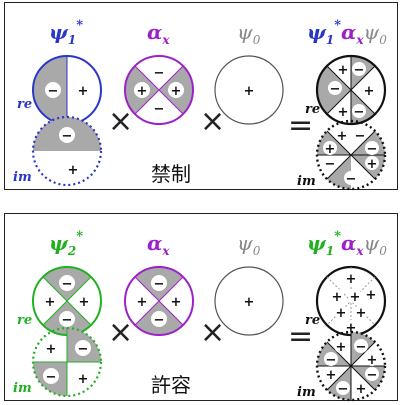  I want to click on orbital-result-re: + − − + + −, so click(351, 90).